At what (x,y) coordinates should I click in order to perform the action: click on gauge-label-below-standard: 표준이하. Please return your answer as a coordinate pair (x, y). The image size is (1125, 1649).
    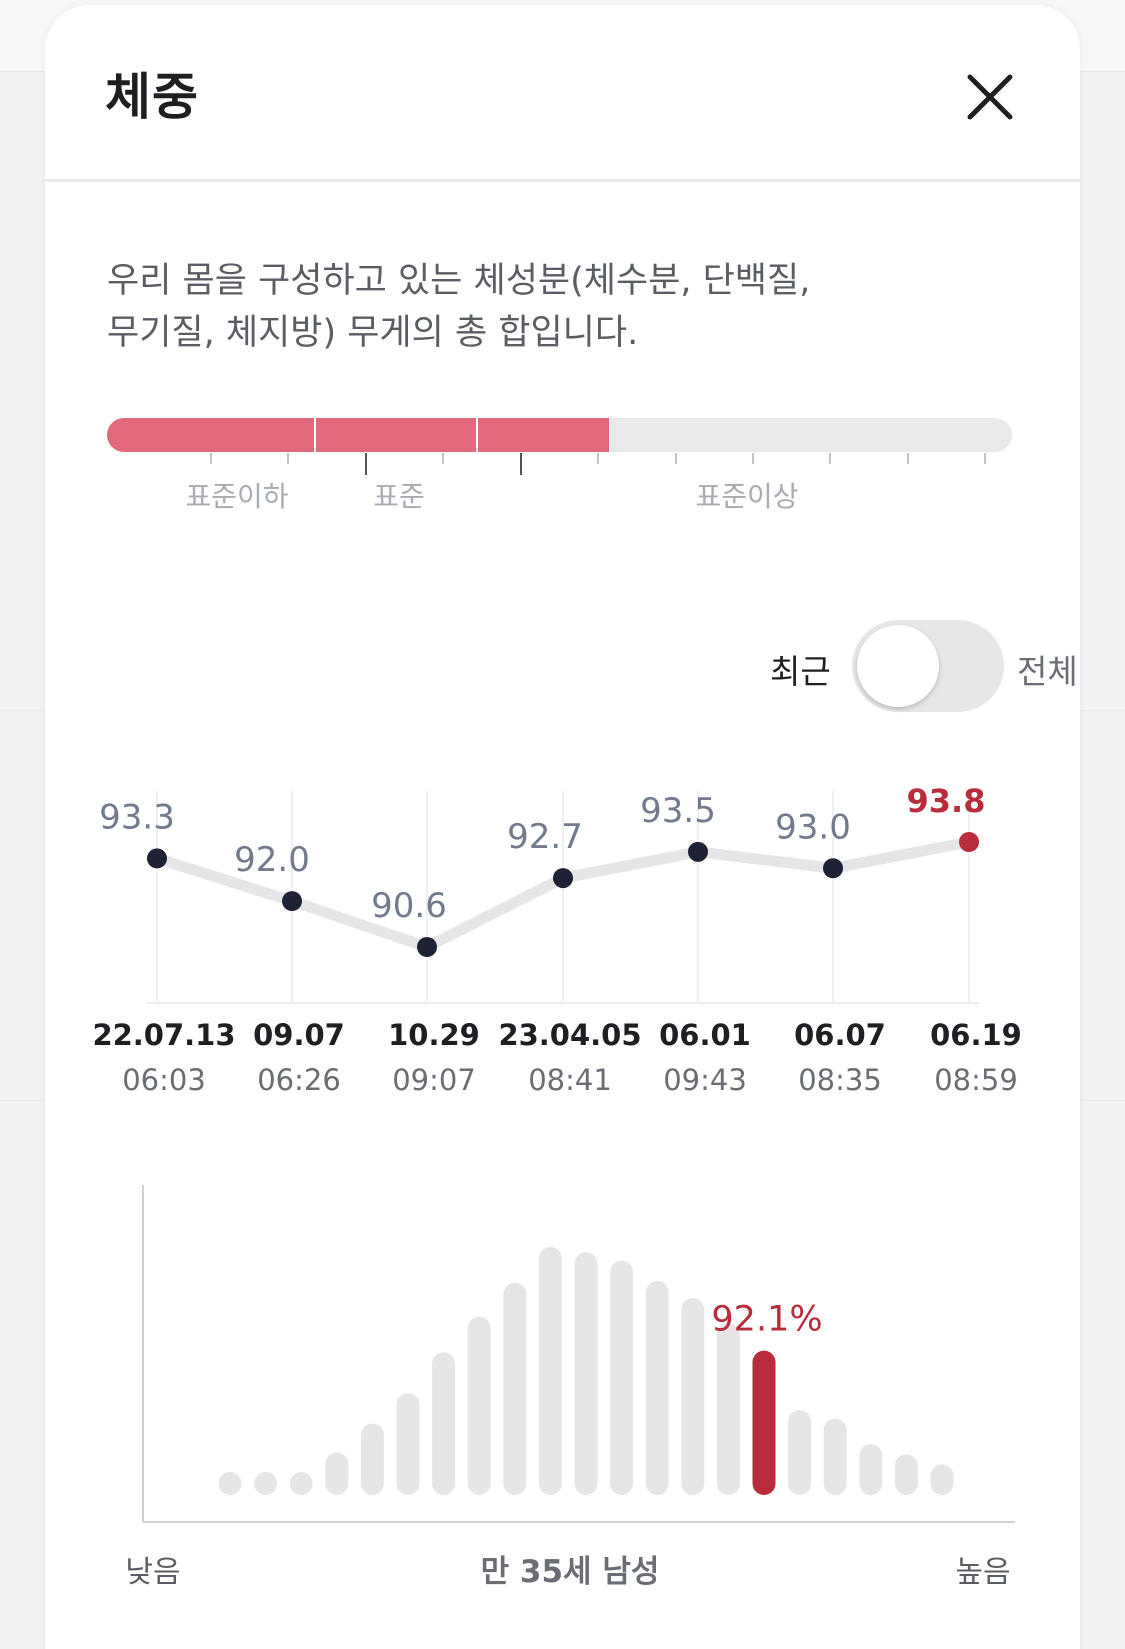
    Looking at the image, I should click on (237, 496).